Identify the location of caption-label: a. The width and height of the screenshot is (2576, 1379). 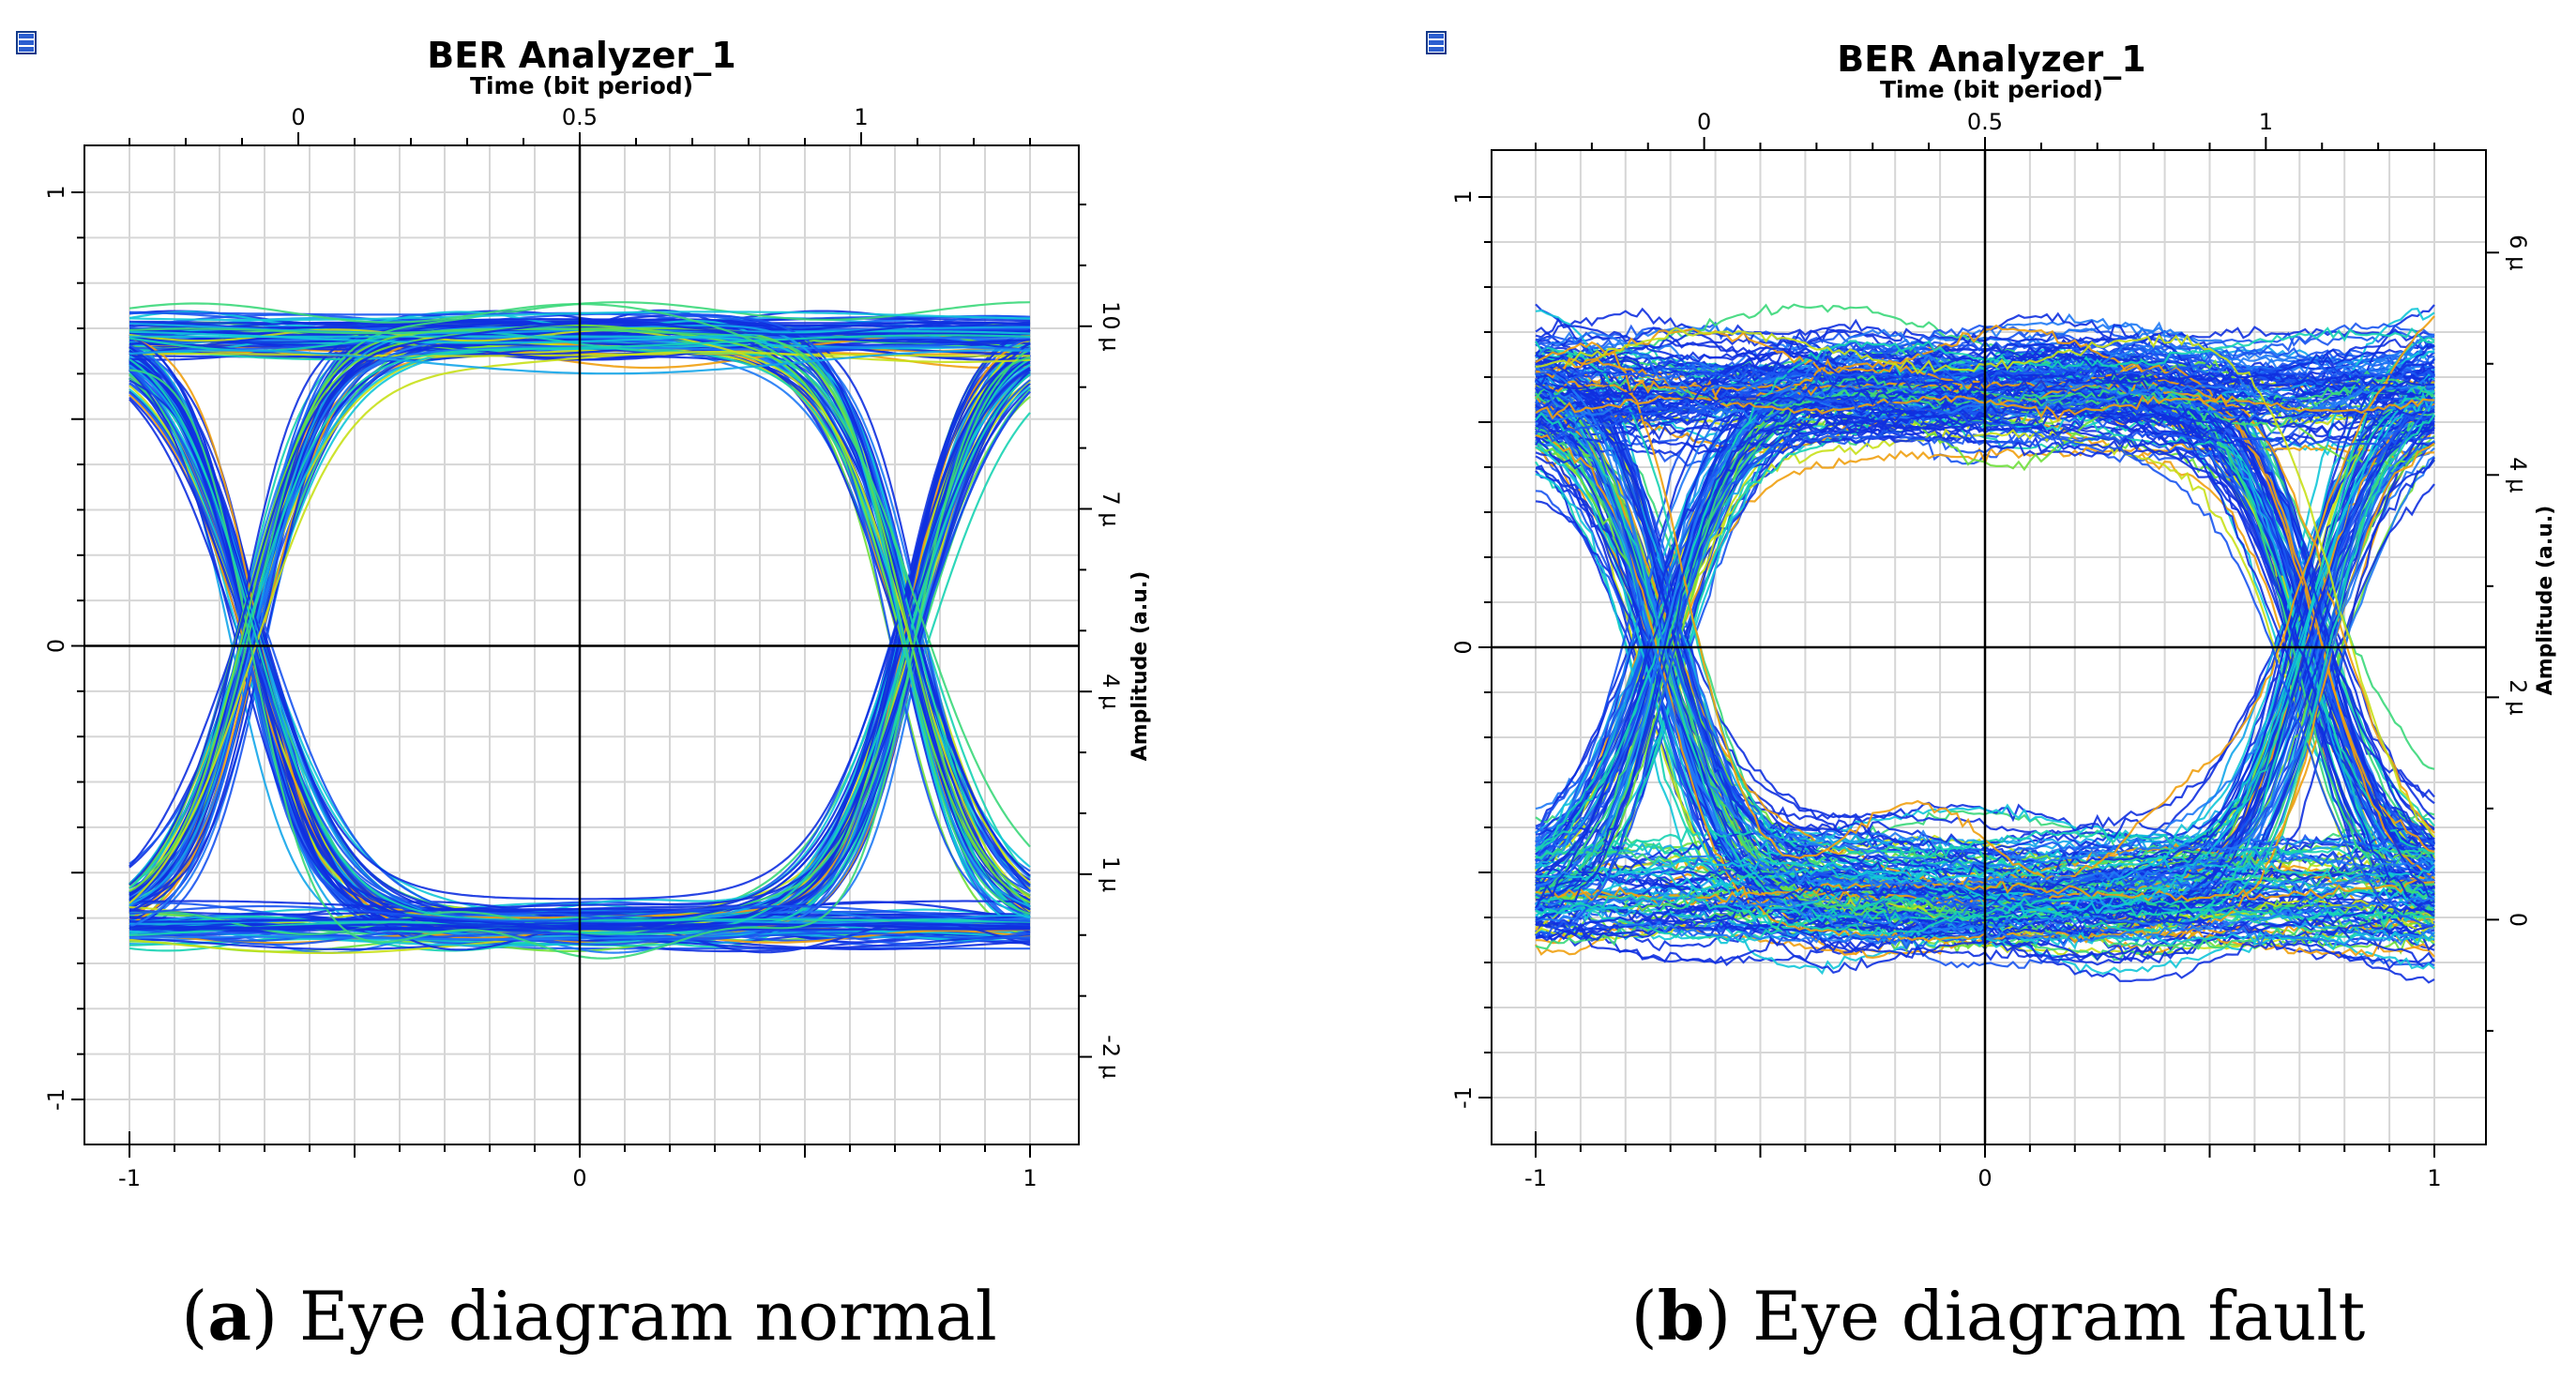
(229, 1316).